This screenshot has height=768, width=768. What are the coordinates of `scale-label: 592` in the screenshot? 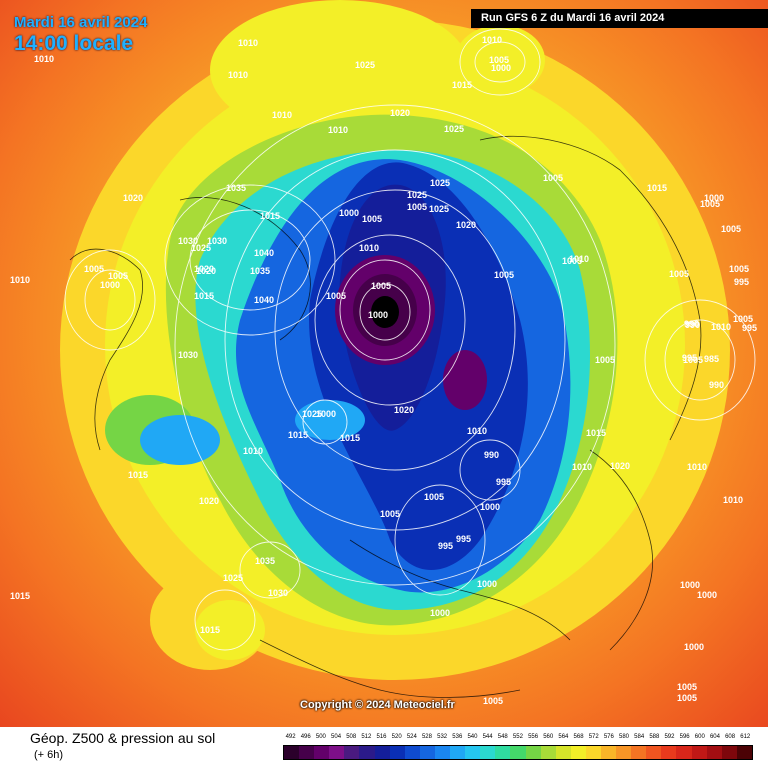 It's located at (669, 737).